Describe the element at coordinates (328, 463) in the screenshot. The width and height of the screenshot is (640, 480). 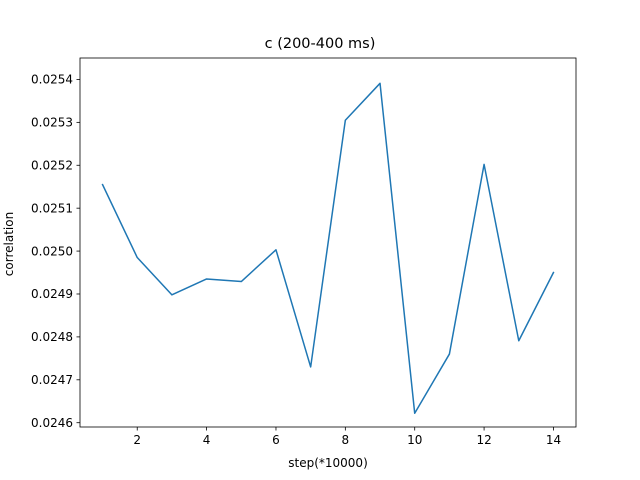
I see `x-axis-label: step(*10000)` at that location.